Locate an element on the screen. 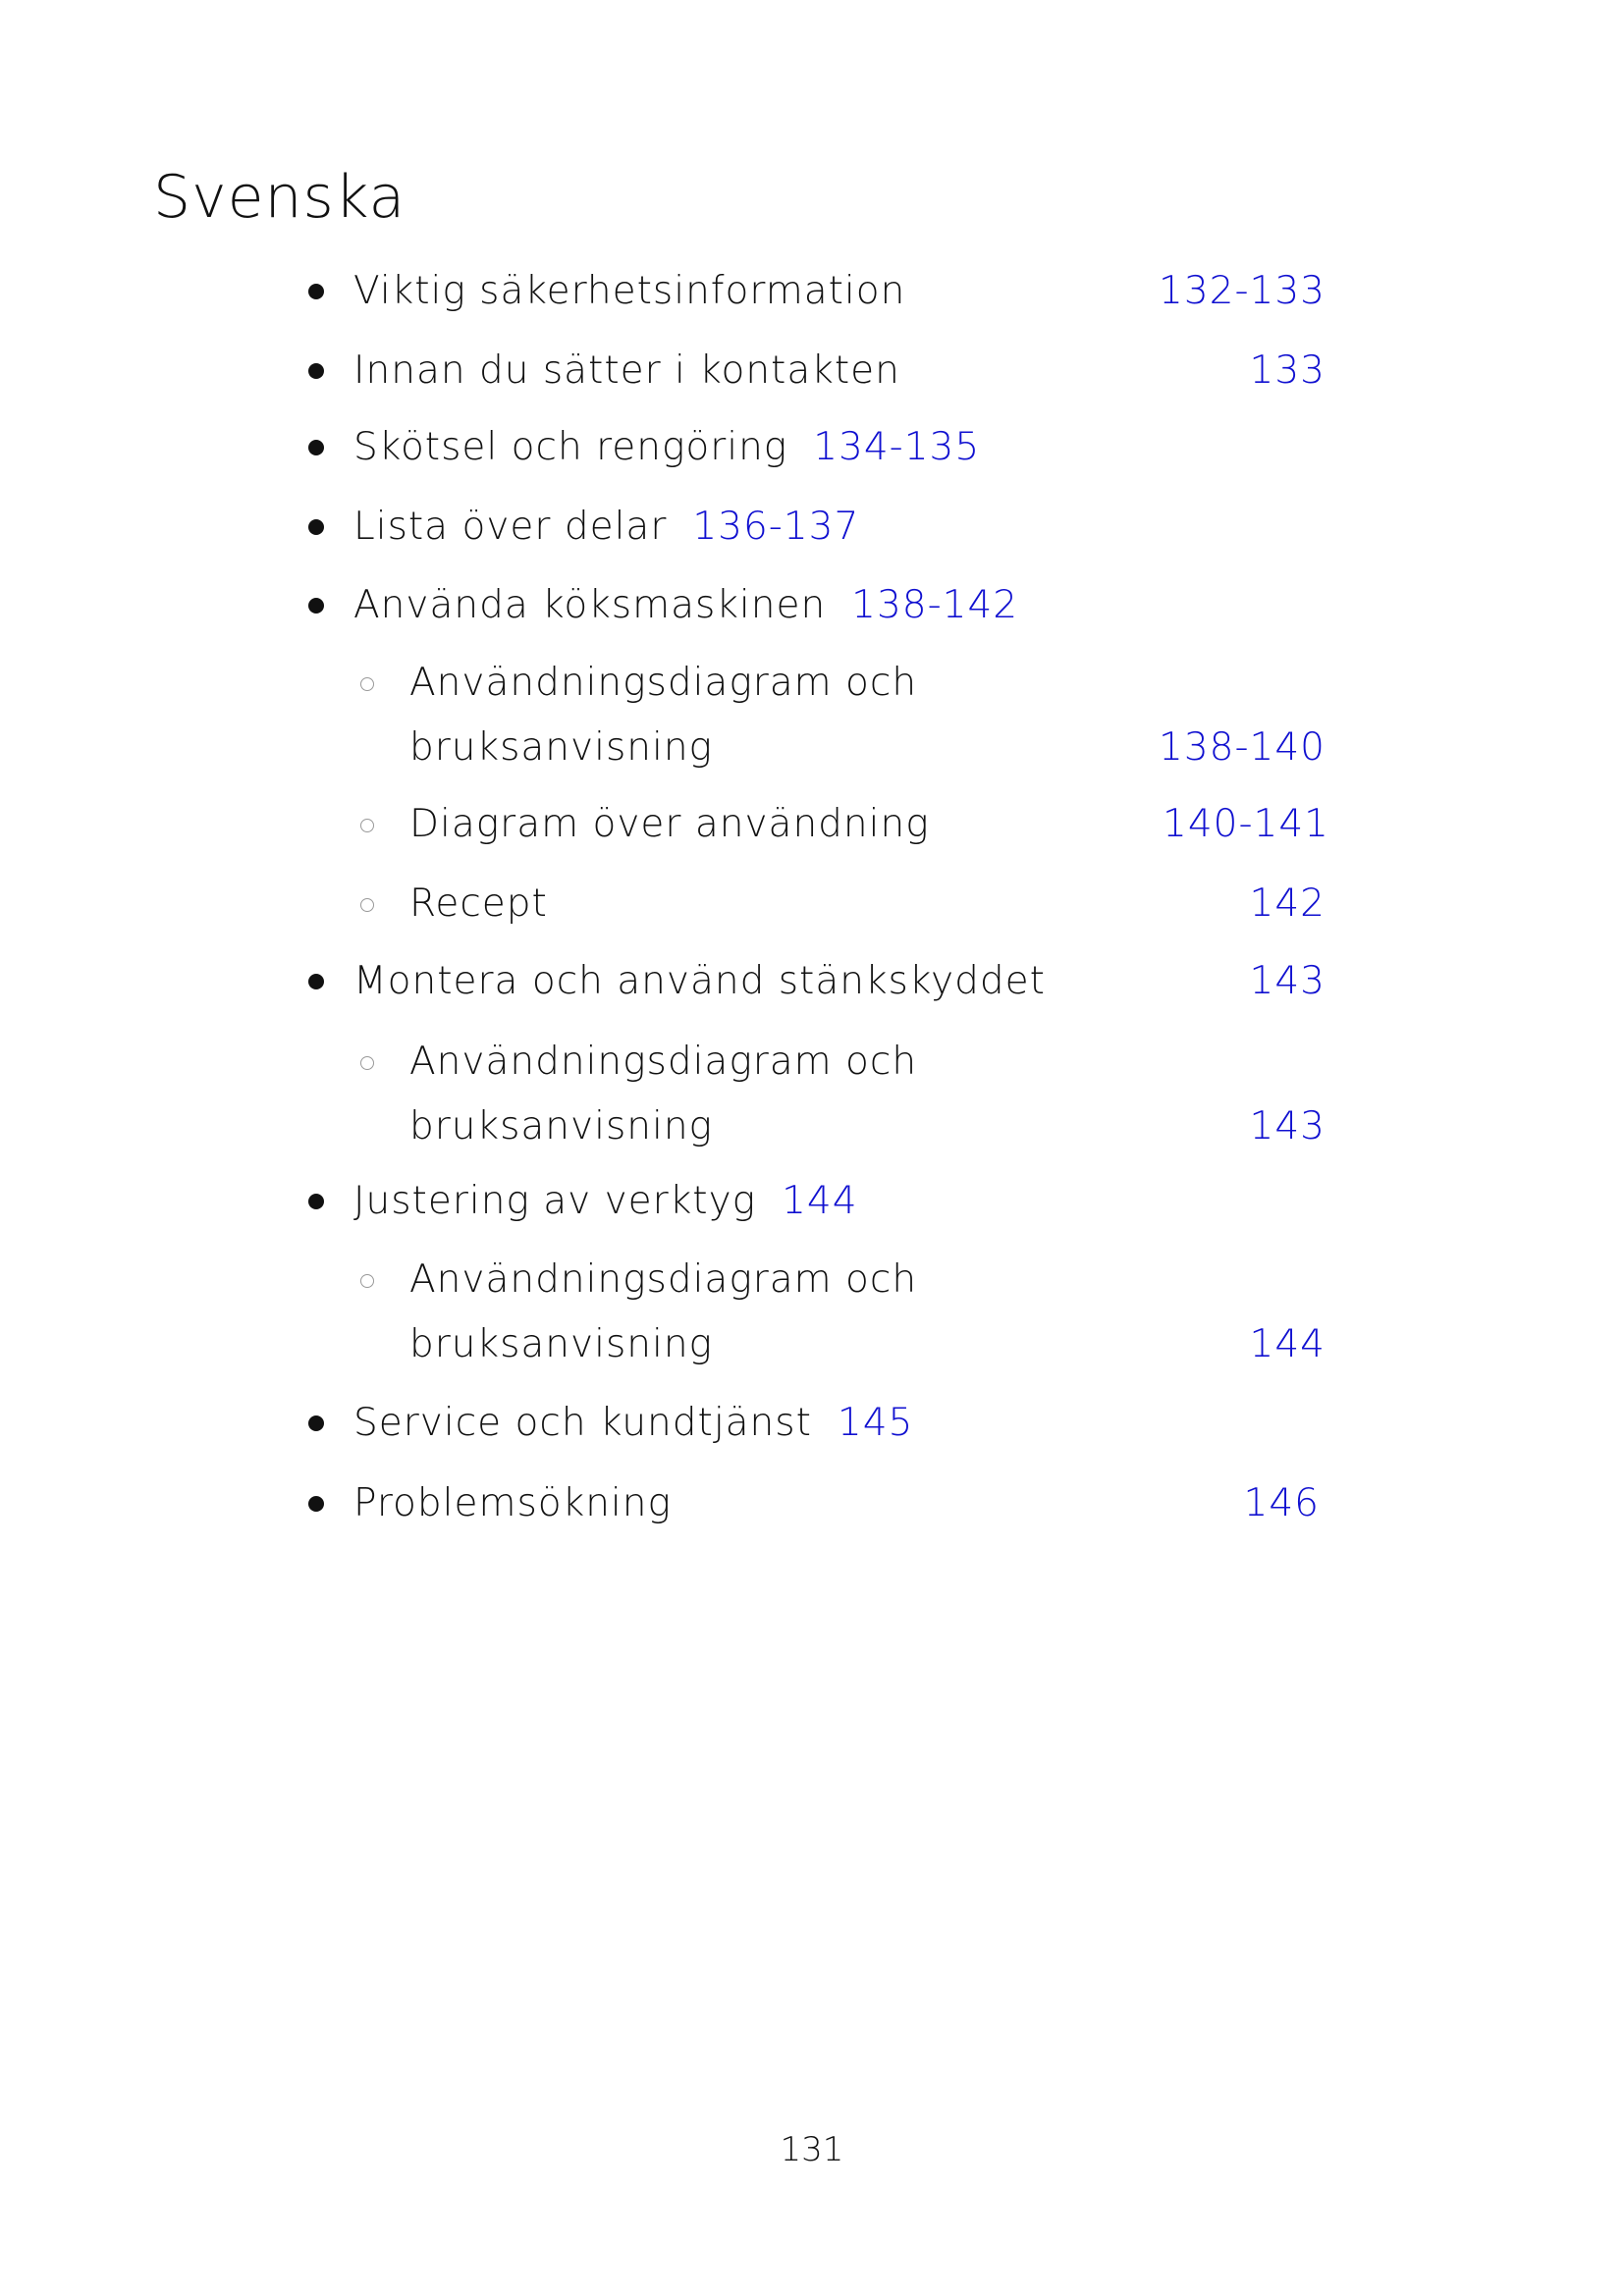 The width and height of the screenshot is (1624, 2296). toc-item: Justering av verktyg 144 is located at coordinates (812, 1201).